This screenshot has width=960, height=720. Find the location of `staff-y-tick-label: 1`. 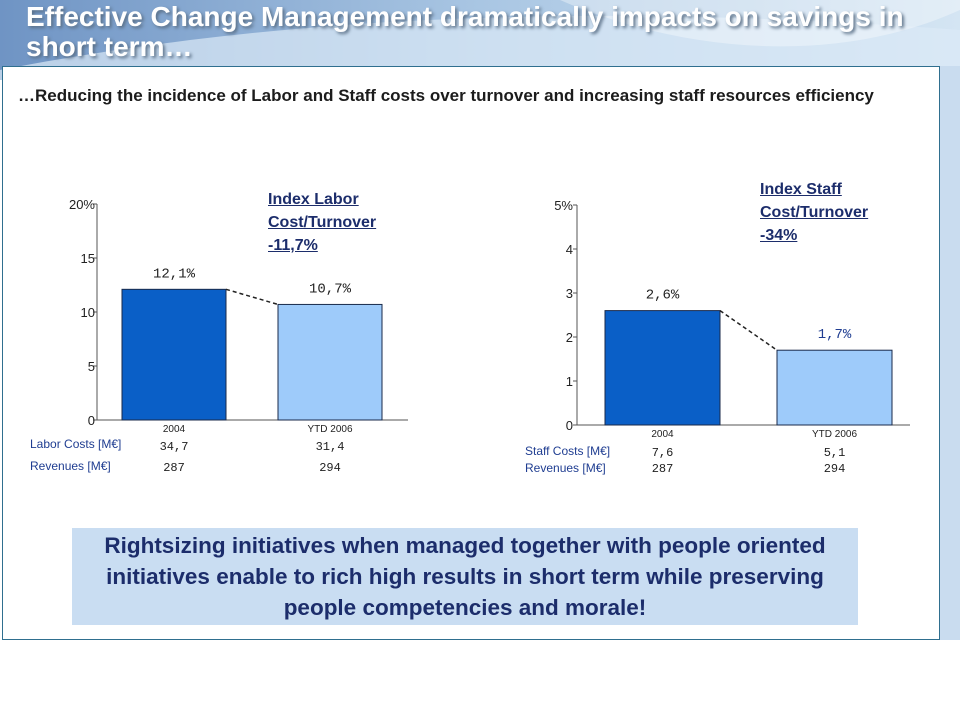

staff-y-tick-label: 1 is located at coordinates (569, 381).